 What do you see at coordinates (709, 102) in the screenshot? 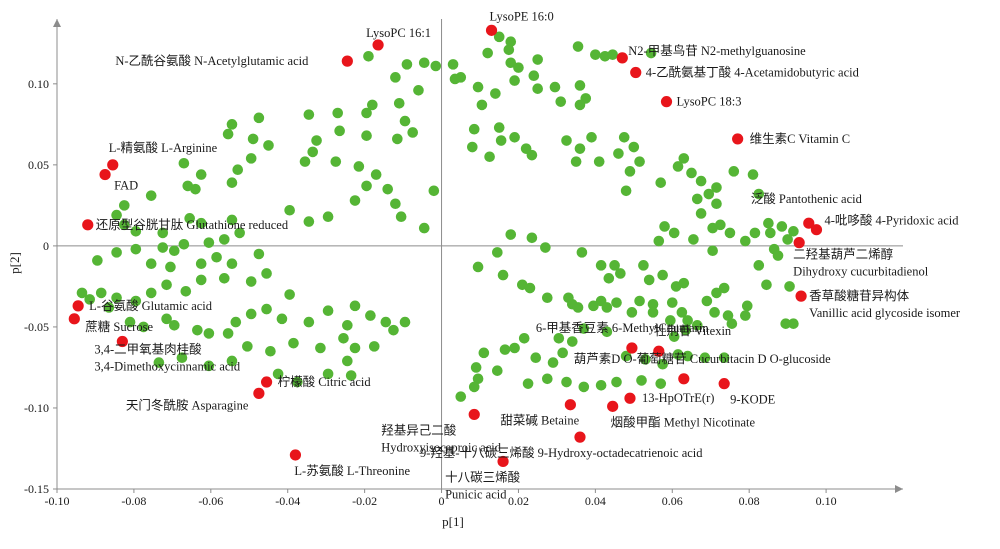
I see `point-label: LysoPC 18:3` at bounding box center [709, 102].